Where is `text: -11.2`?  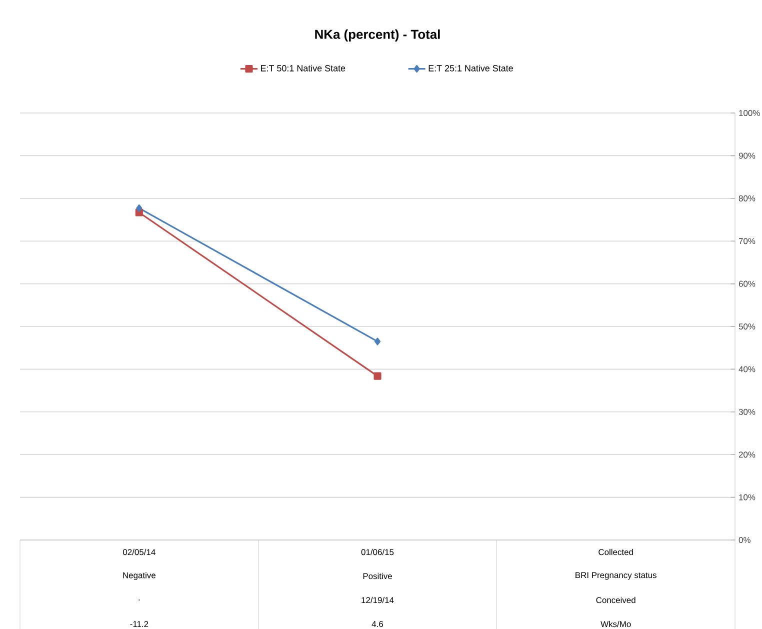
text: -11.2 is located at coordinates (139, 624).